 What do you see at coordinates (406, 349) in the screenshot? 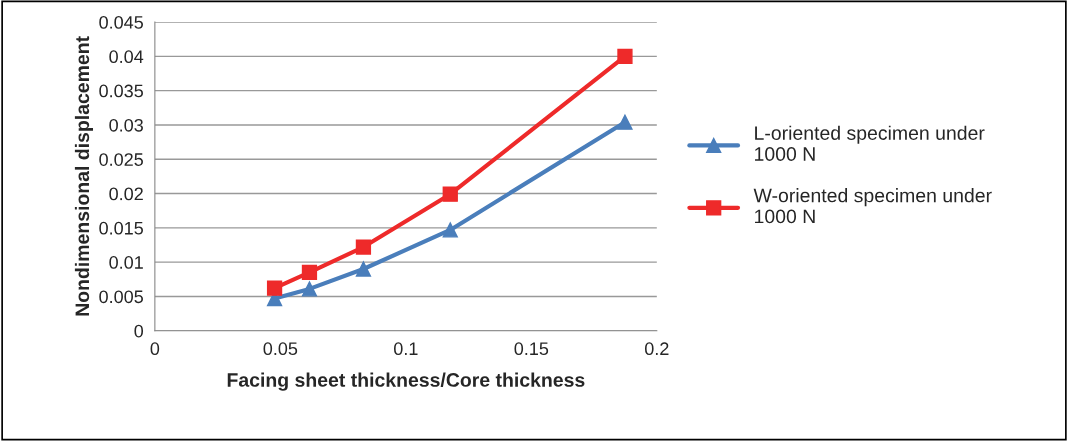
I see `x-tick-label: 0.1` at bounding box center [406, 349].